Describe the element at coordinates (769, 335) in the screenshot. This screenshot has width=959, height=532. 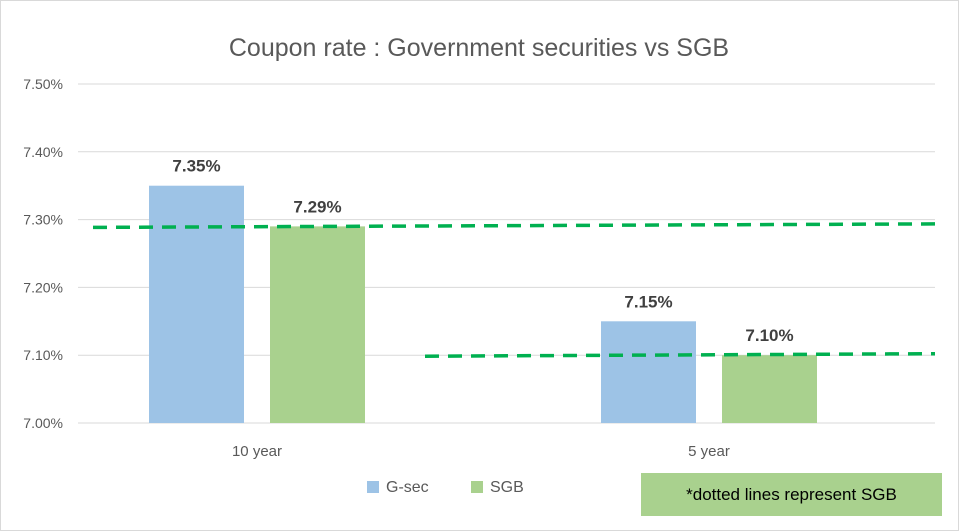
I see `data-label: 7.10%` at that location.